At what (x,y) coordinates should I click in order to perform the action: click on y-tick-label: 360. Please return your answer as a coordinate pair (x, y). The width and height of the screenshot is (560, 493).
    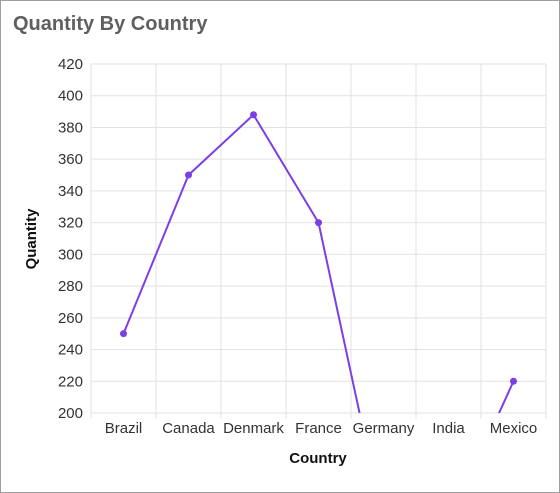
    Looking at the image, I should click on (70, 159).